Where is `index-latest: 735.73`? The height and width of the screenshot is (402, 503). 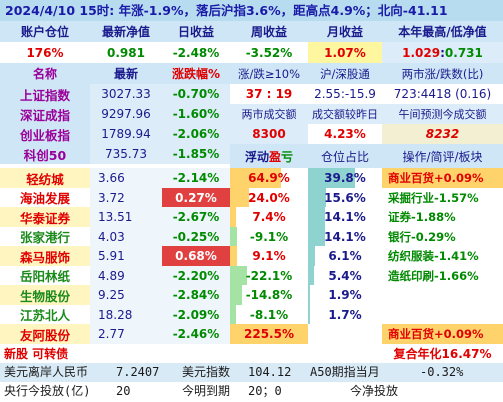
index-latest: 735.73 is located at coordinates (126, 154).